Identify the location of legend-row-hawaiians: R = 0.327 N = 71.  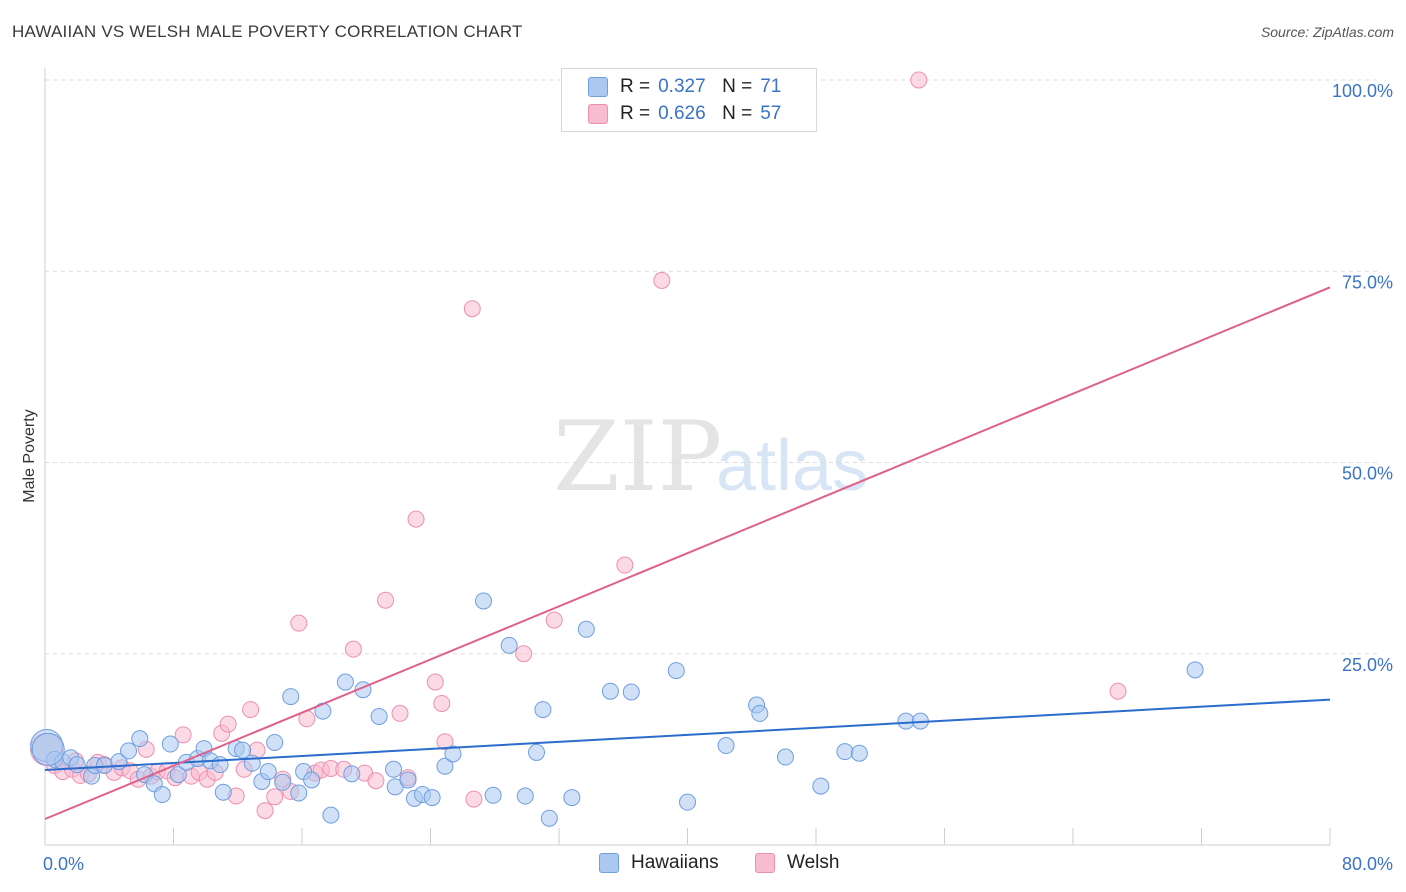
(684, 87).